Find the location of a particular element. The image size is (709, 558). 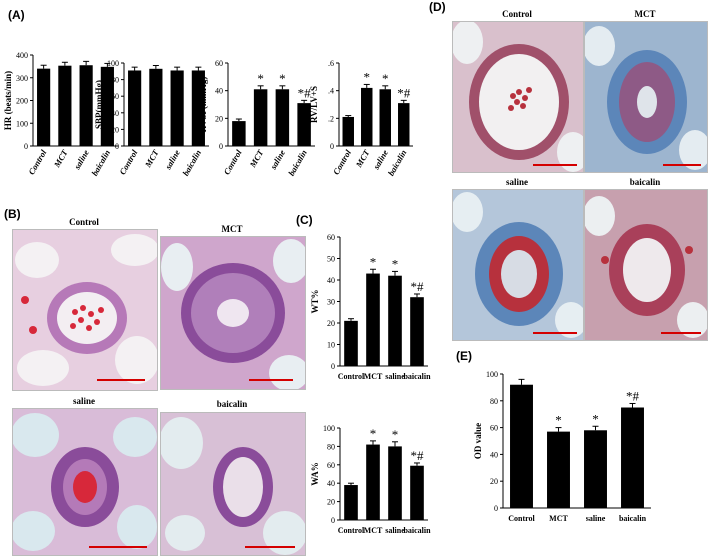

rv_lvs-ytick-label: .2 is located at coordinates (331, 118).